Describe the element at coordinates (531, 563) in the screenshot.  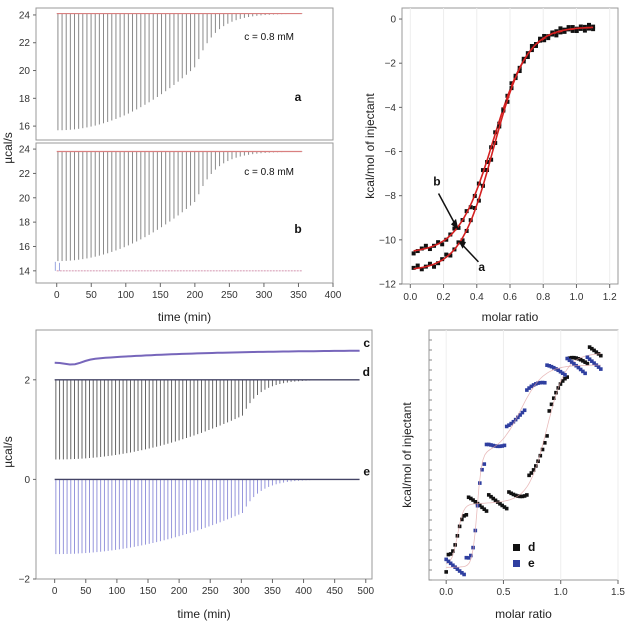
I see `legend-label-e: e` at that location.